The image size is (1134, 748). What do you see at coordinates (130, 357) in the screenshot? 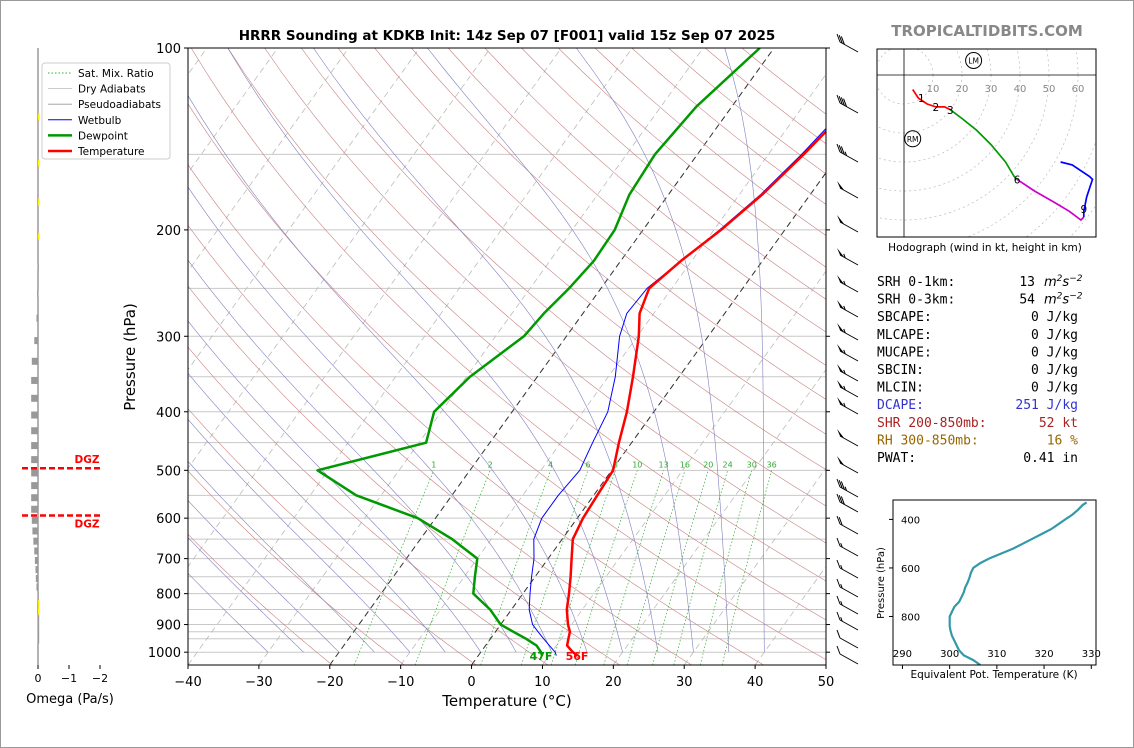
I see `y-axis-label: Pressure (hPa)` at bounding box center [130, 357].